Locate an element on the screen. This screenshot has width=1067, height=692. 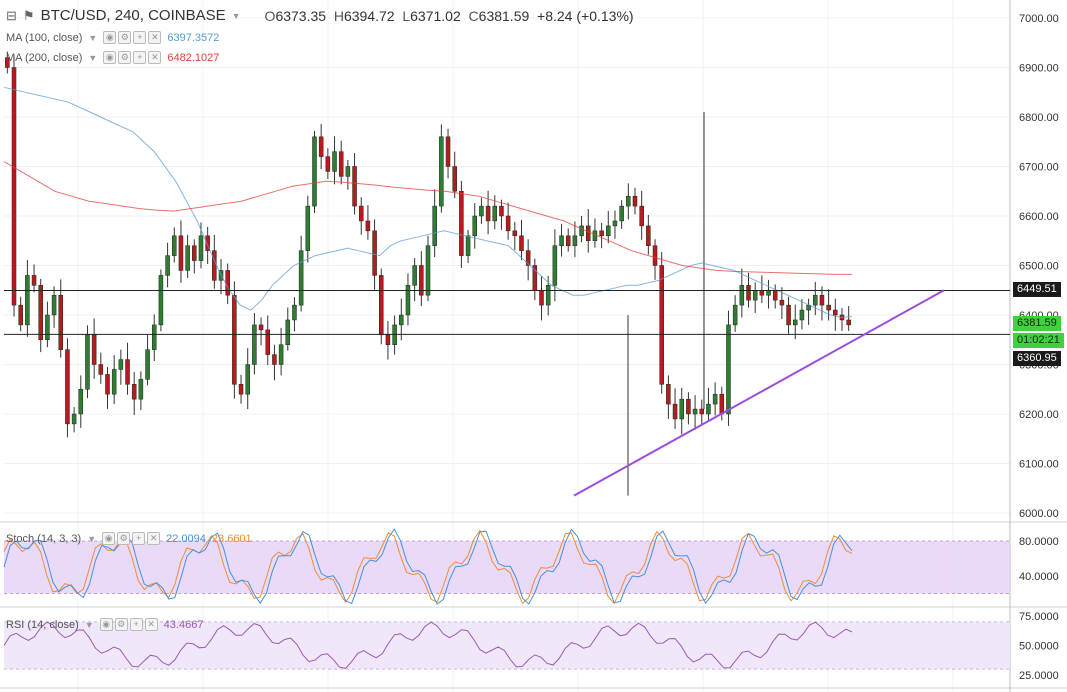
flag-icon: ⚑ is located at coordinates (28, 15).